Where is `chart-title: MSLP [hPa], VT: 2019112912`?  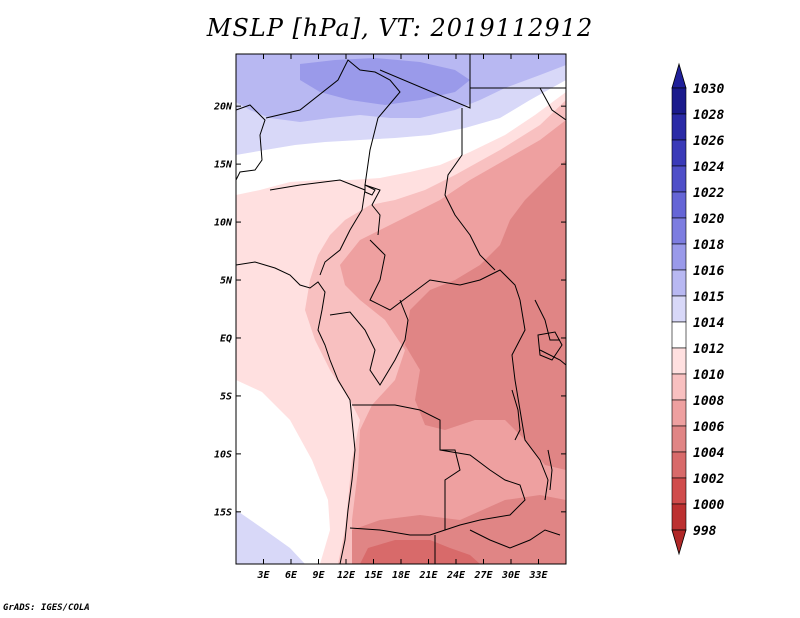
chart-title: MSLP [hPa], VT: 2019112912 is located at coordinates (400, 28).